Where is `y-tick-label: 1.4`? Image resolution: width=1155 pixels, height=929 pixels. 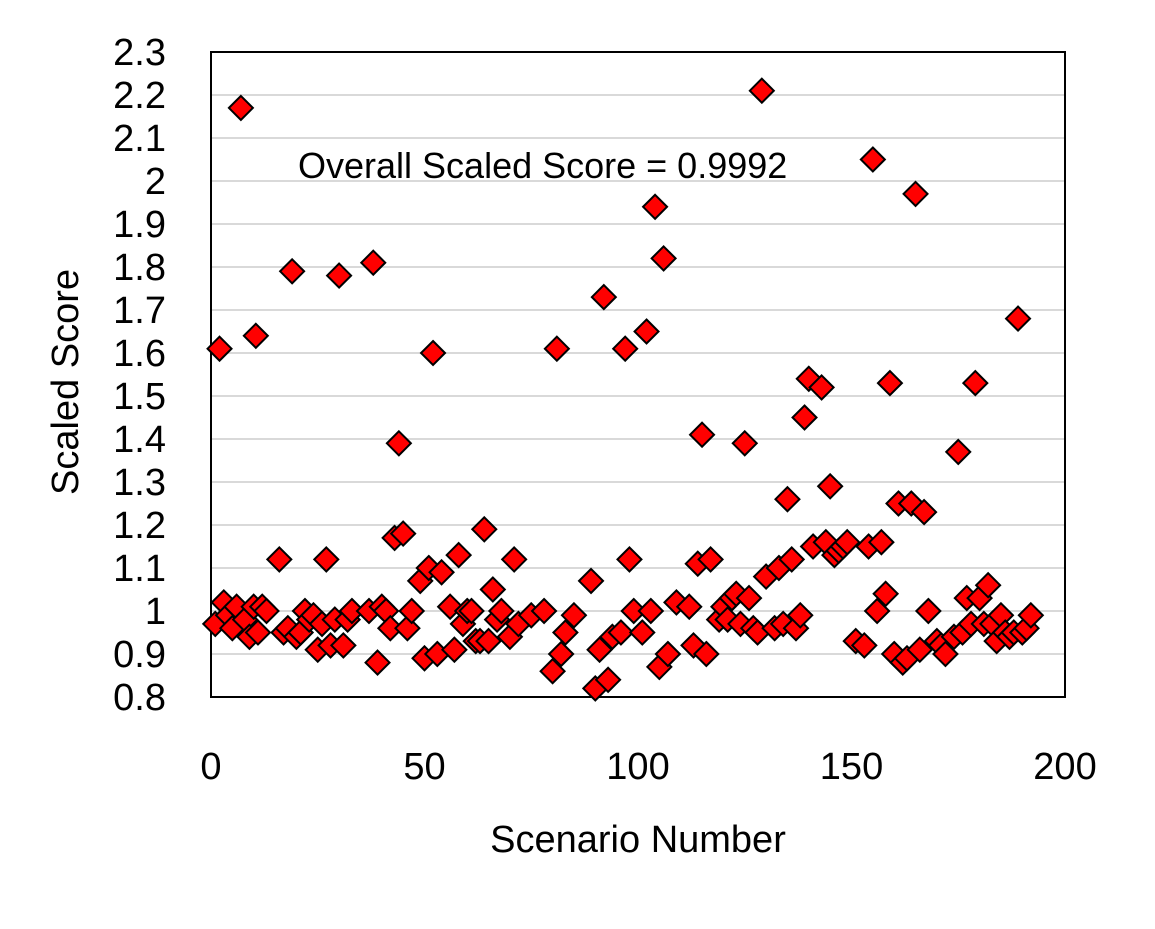
y-tick-label: 1.4 is located at coordinates (139, 440).